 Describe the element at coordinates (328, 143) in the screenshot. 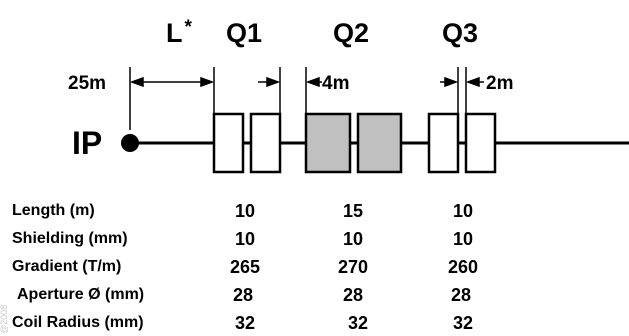

I see `q2-magnet-a` at that location.